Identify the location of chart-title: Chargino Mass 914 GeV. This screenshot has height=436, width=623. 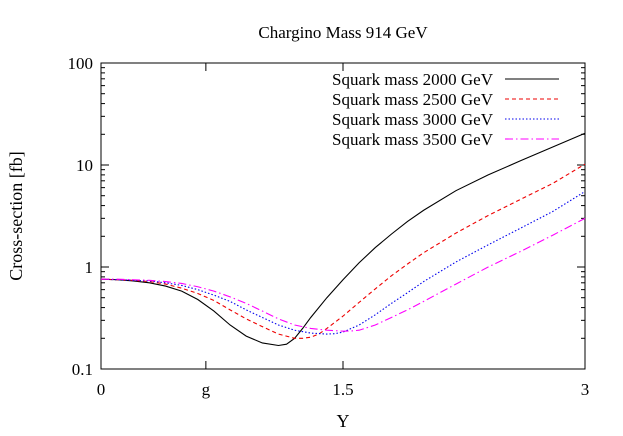
(343, 32).